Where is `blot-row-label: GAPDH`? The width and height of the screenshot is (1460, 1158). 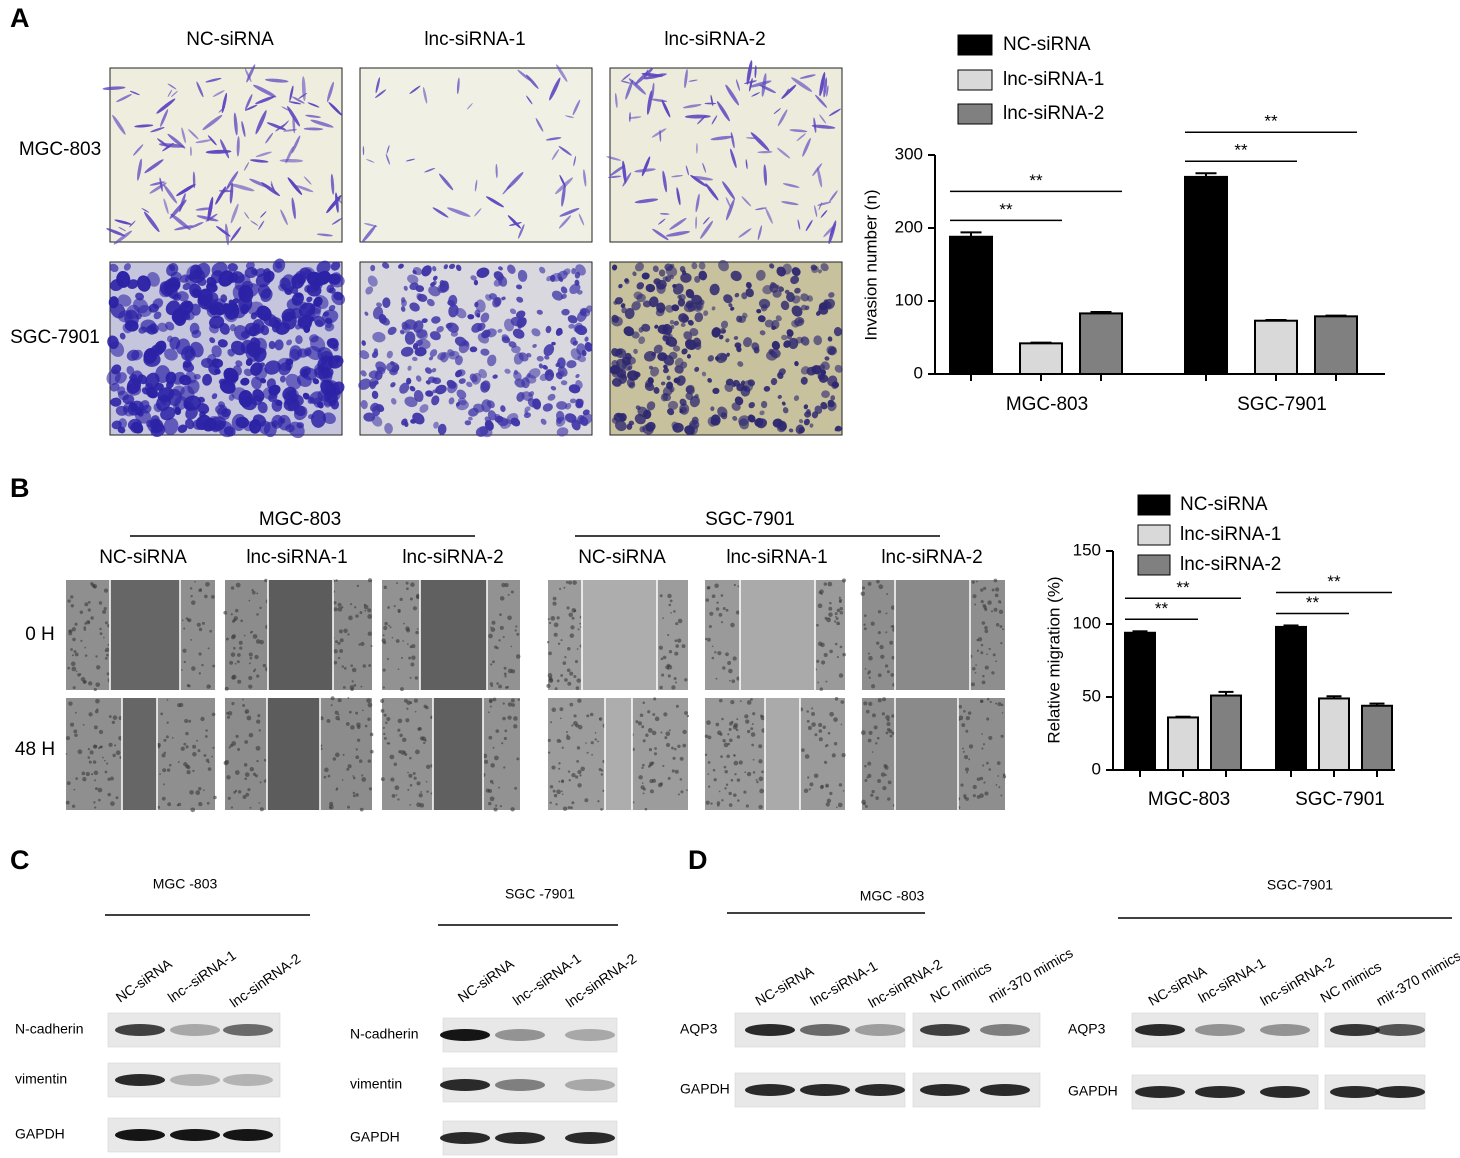
blot-row-label: GAPDH is located at coordinates (375, 1137).